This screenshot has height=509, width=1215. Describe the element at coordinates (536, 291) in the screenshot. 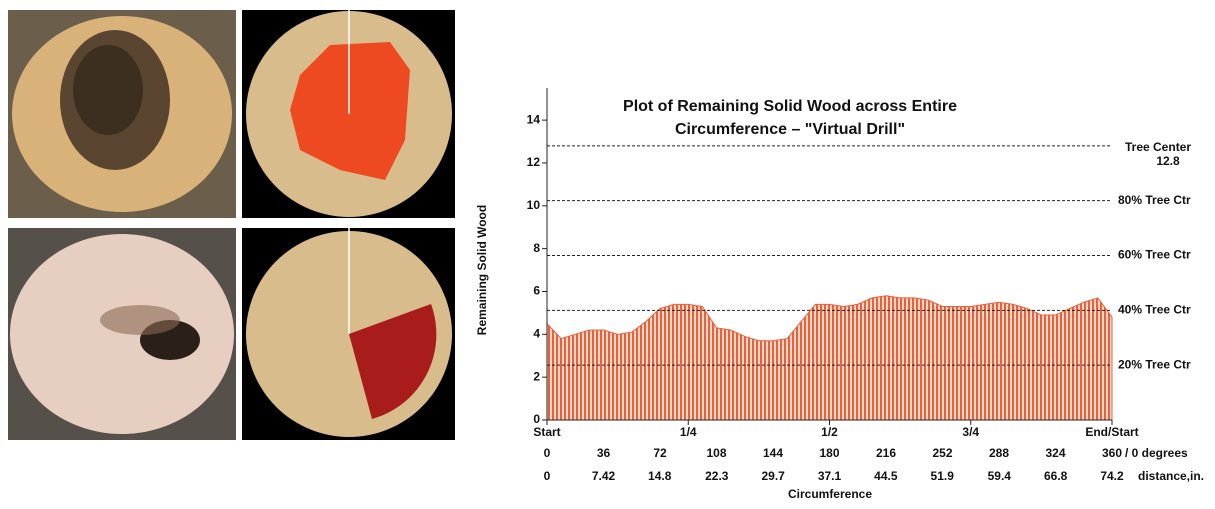

I see `y-tick-label: 6` at that location.